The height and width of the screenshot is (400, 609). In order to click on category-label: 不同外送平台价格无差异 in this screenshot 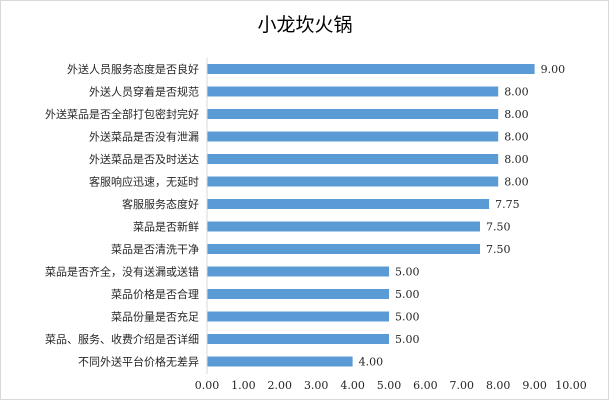, I will do `click(138, 362)`.